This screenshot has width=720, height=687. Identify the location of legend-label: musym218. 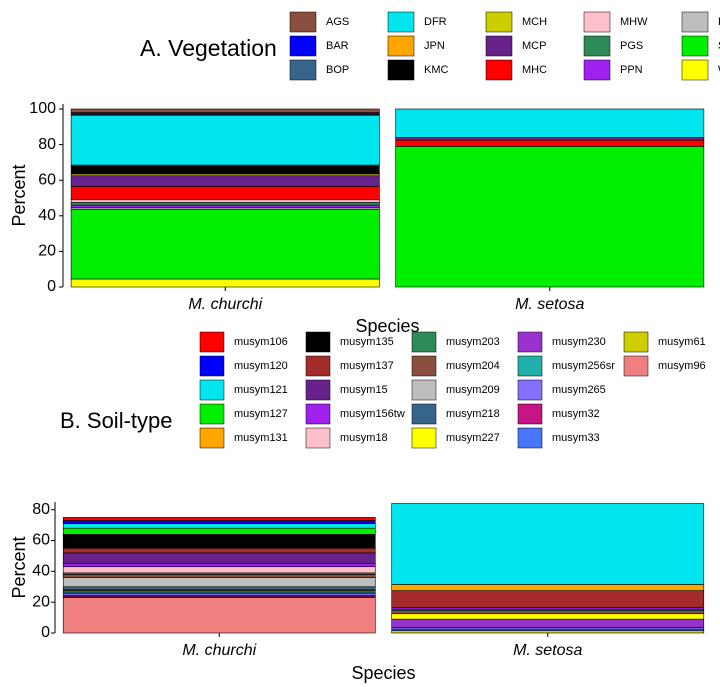
(473, 414).